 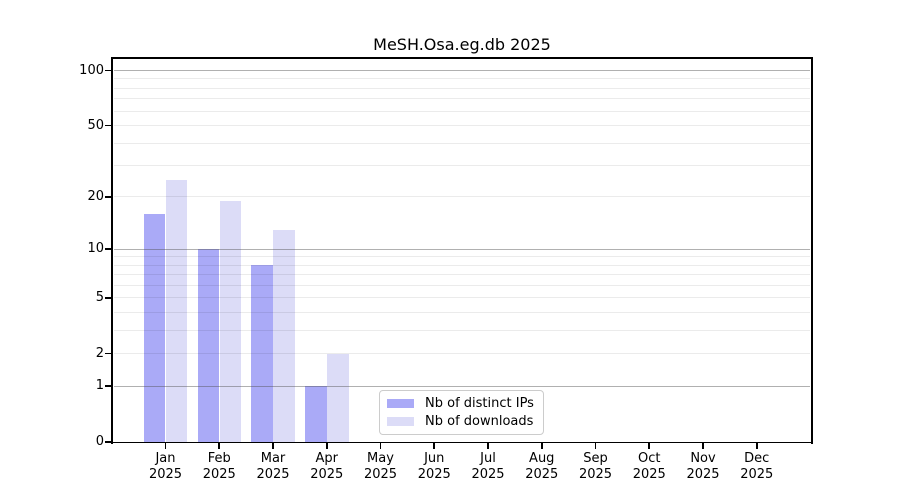 I want to click on legend-item-downloads: Nb of downloads, so click(x=460, y=421).